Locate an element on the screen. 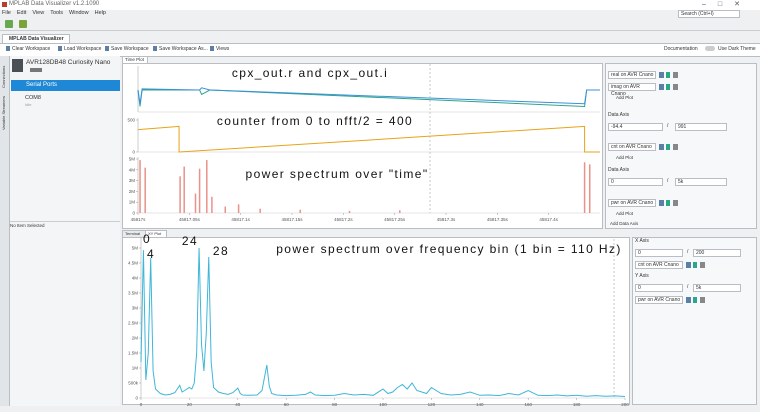 This screenshot has width=760, height=412. x-tick-label: 45817.15s is located at coordinates (292, 219).